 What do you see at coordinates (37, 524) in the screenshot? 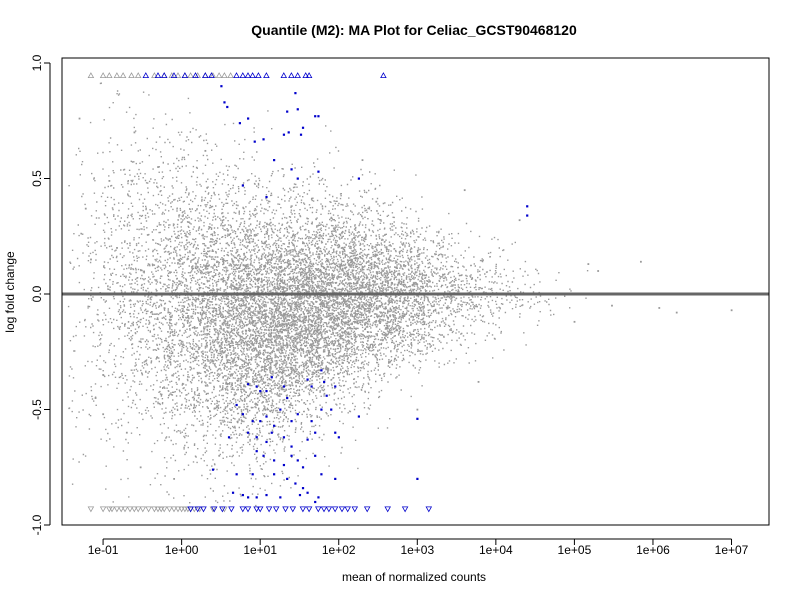
I see `y-tick-label: -1.0` at bounding box center [37, 524].